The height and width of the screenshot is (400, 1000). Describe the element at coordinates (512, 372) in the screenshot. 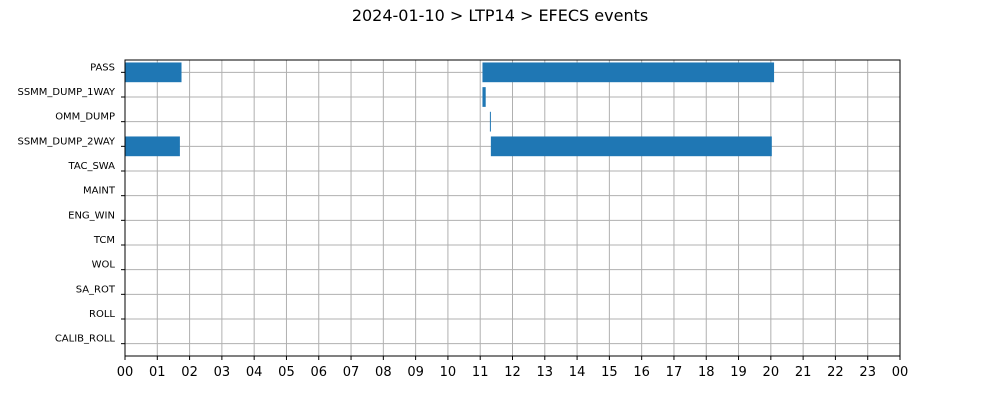

I see `x-tick-label: 12` at that location.